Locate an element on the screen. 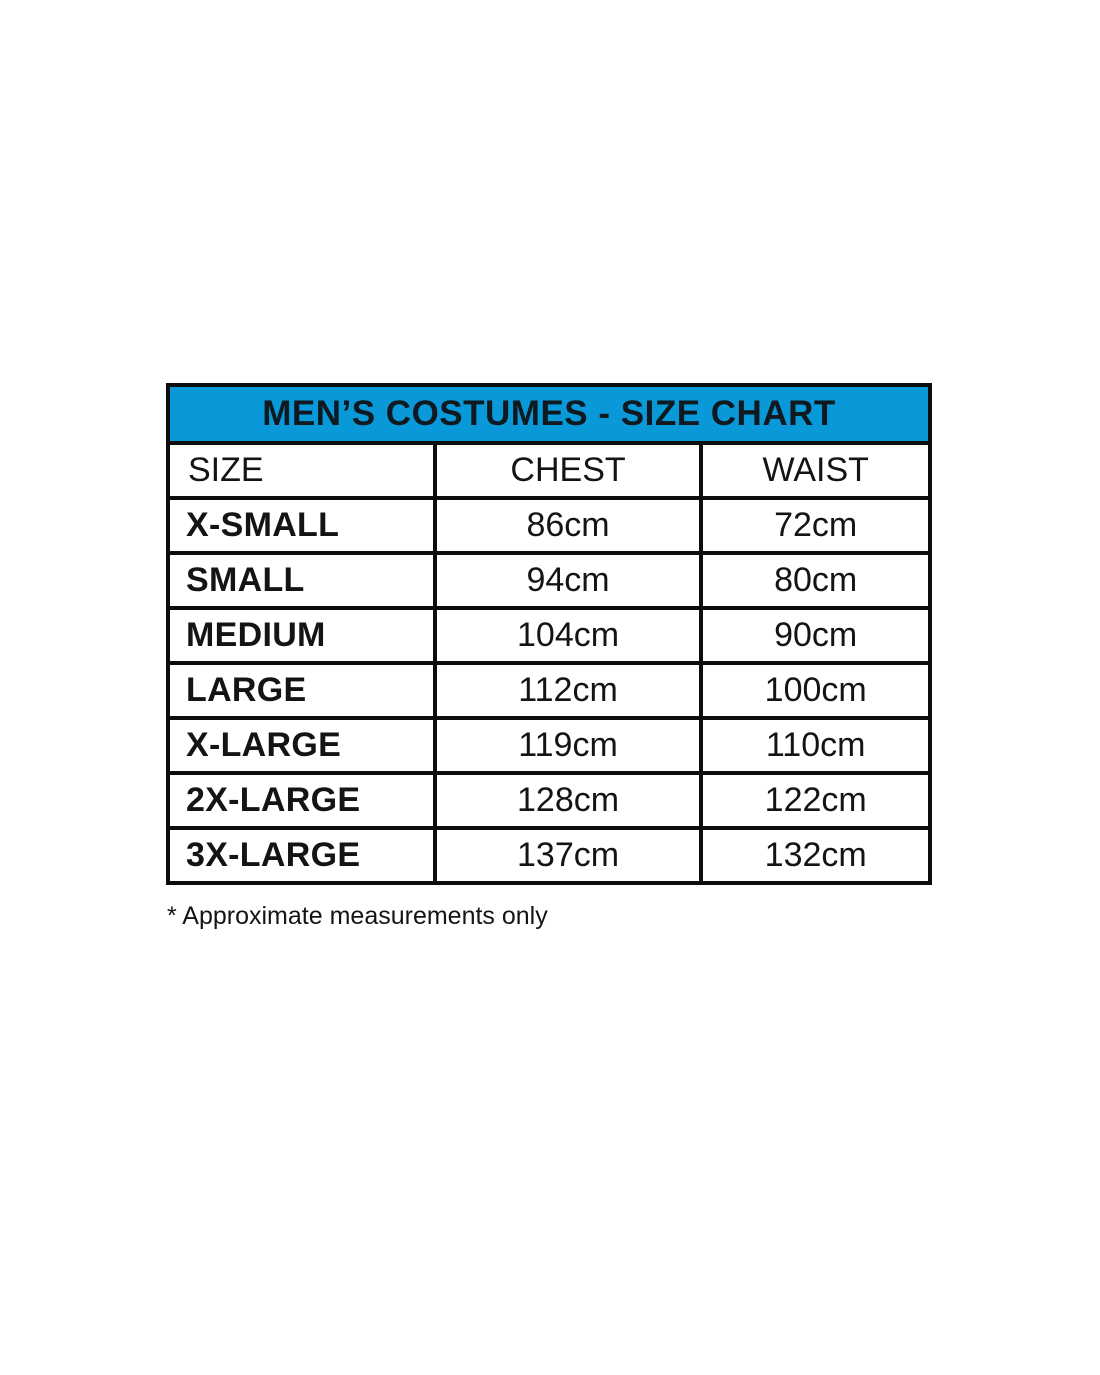  chest-cell: 112cm is located at coordinates (568, 690).